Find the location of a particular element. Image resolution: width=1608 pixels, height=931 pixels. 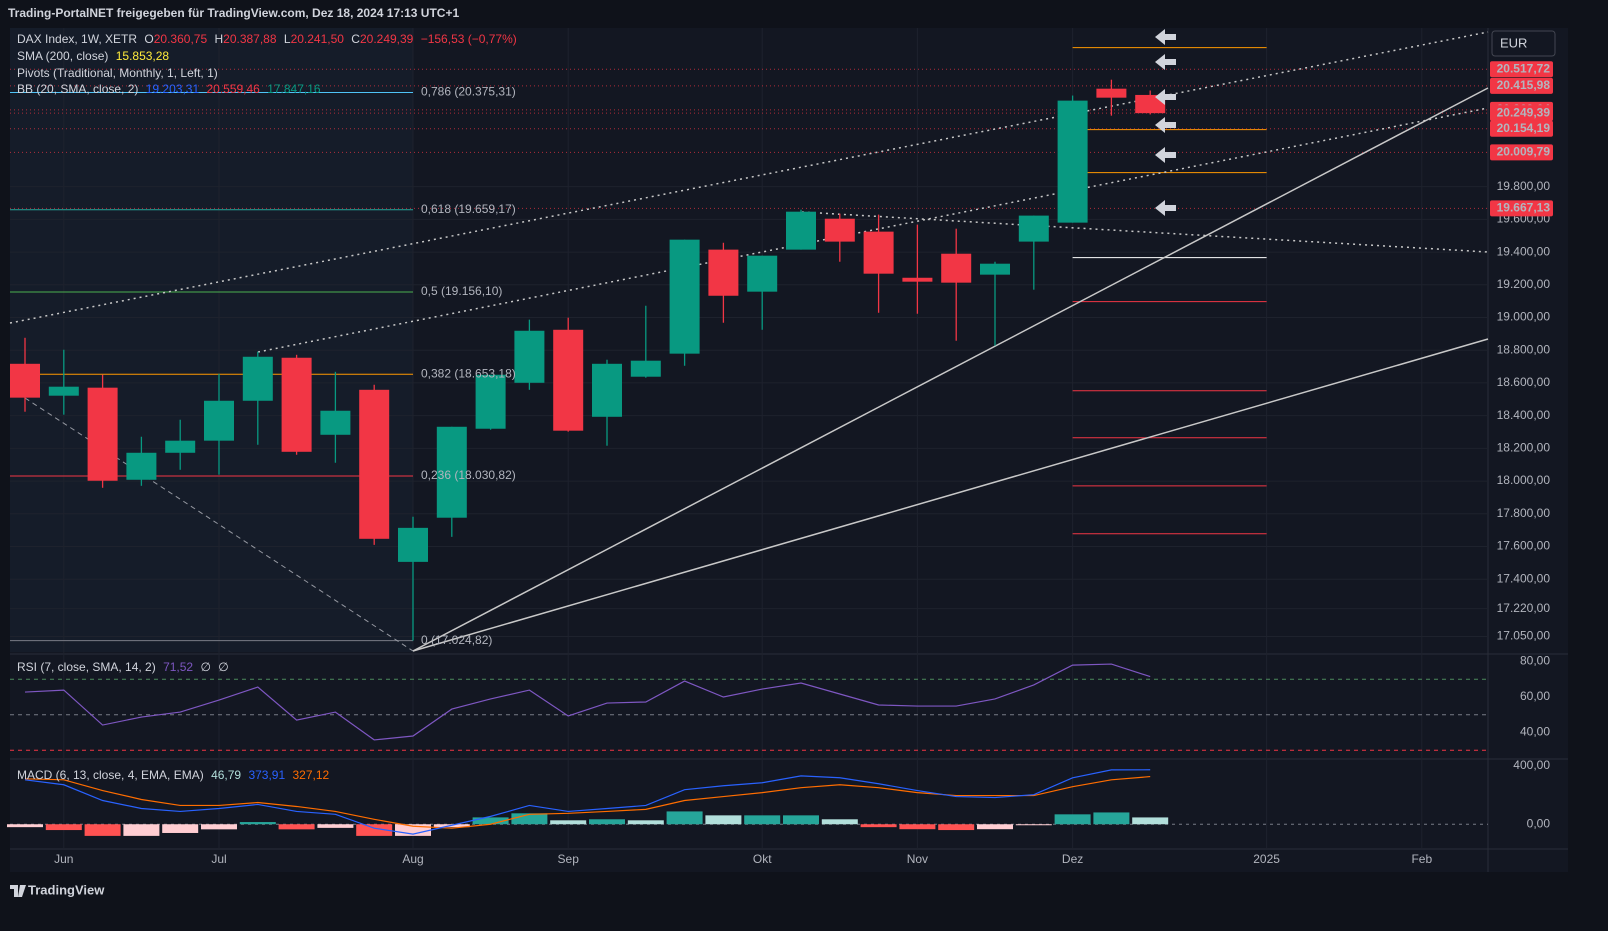

price-badge-label: 20.517,72 is located at coordinates (1524, 68).